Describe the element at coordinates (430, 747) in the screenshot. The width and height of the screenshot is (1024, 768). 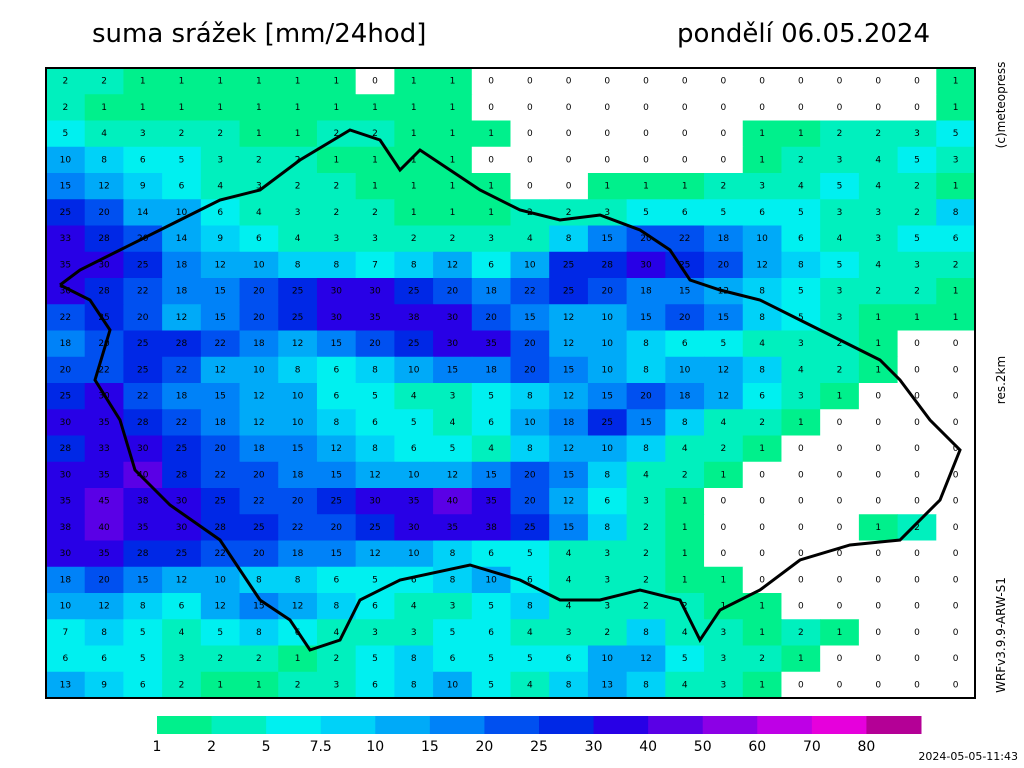
I see `legend-label: 15` at that location.